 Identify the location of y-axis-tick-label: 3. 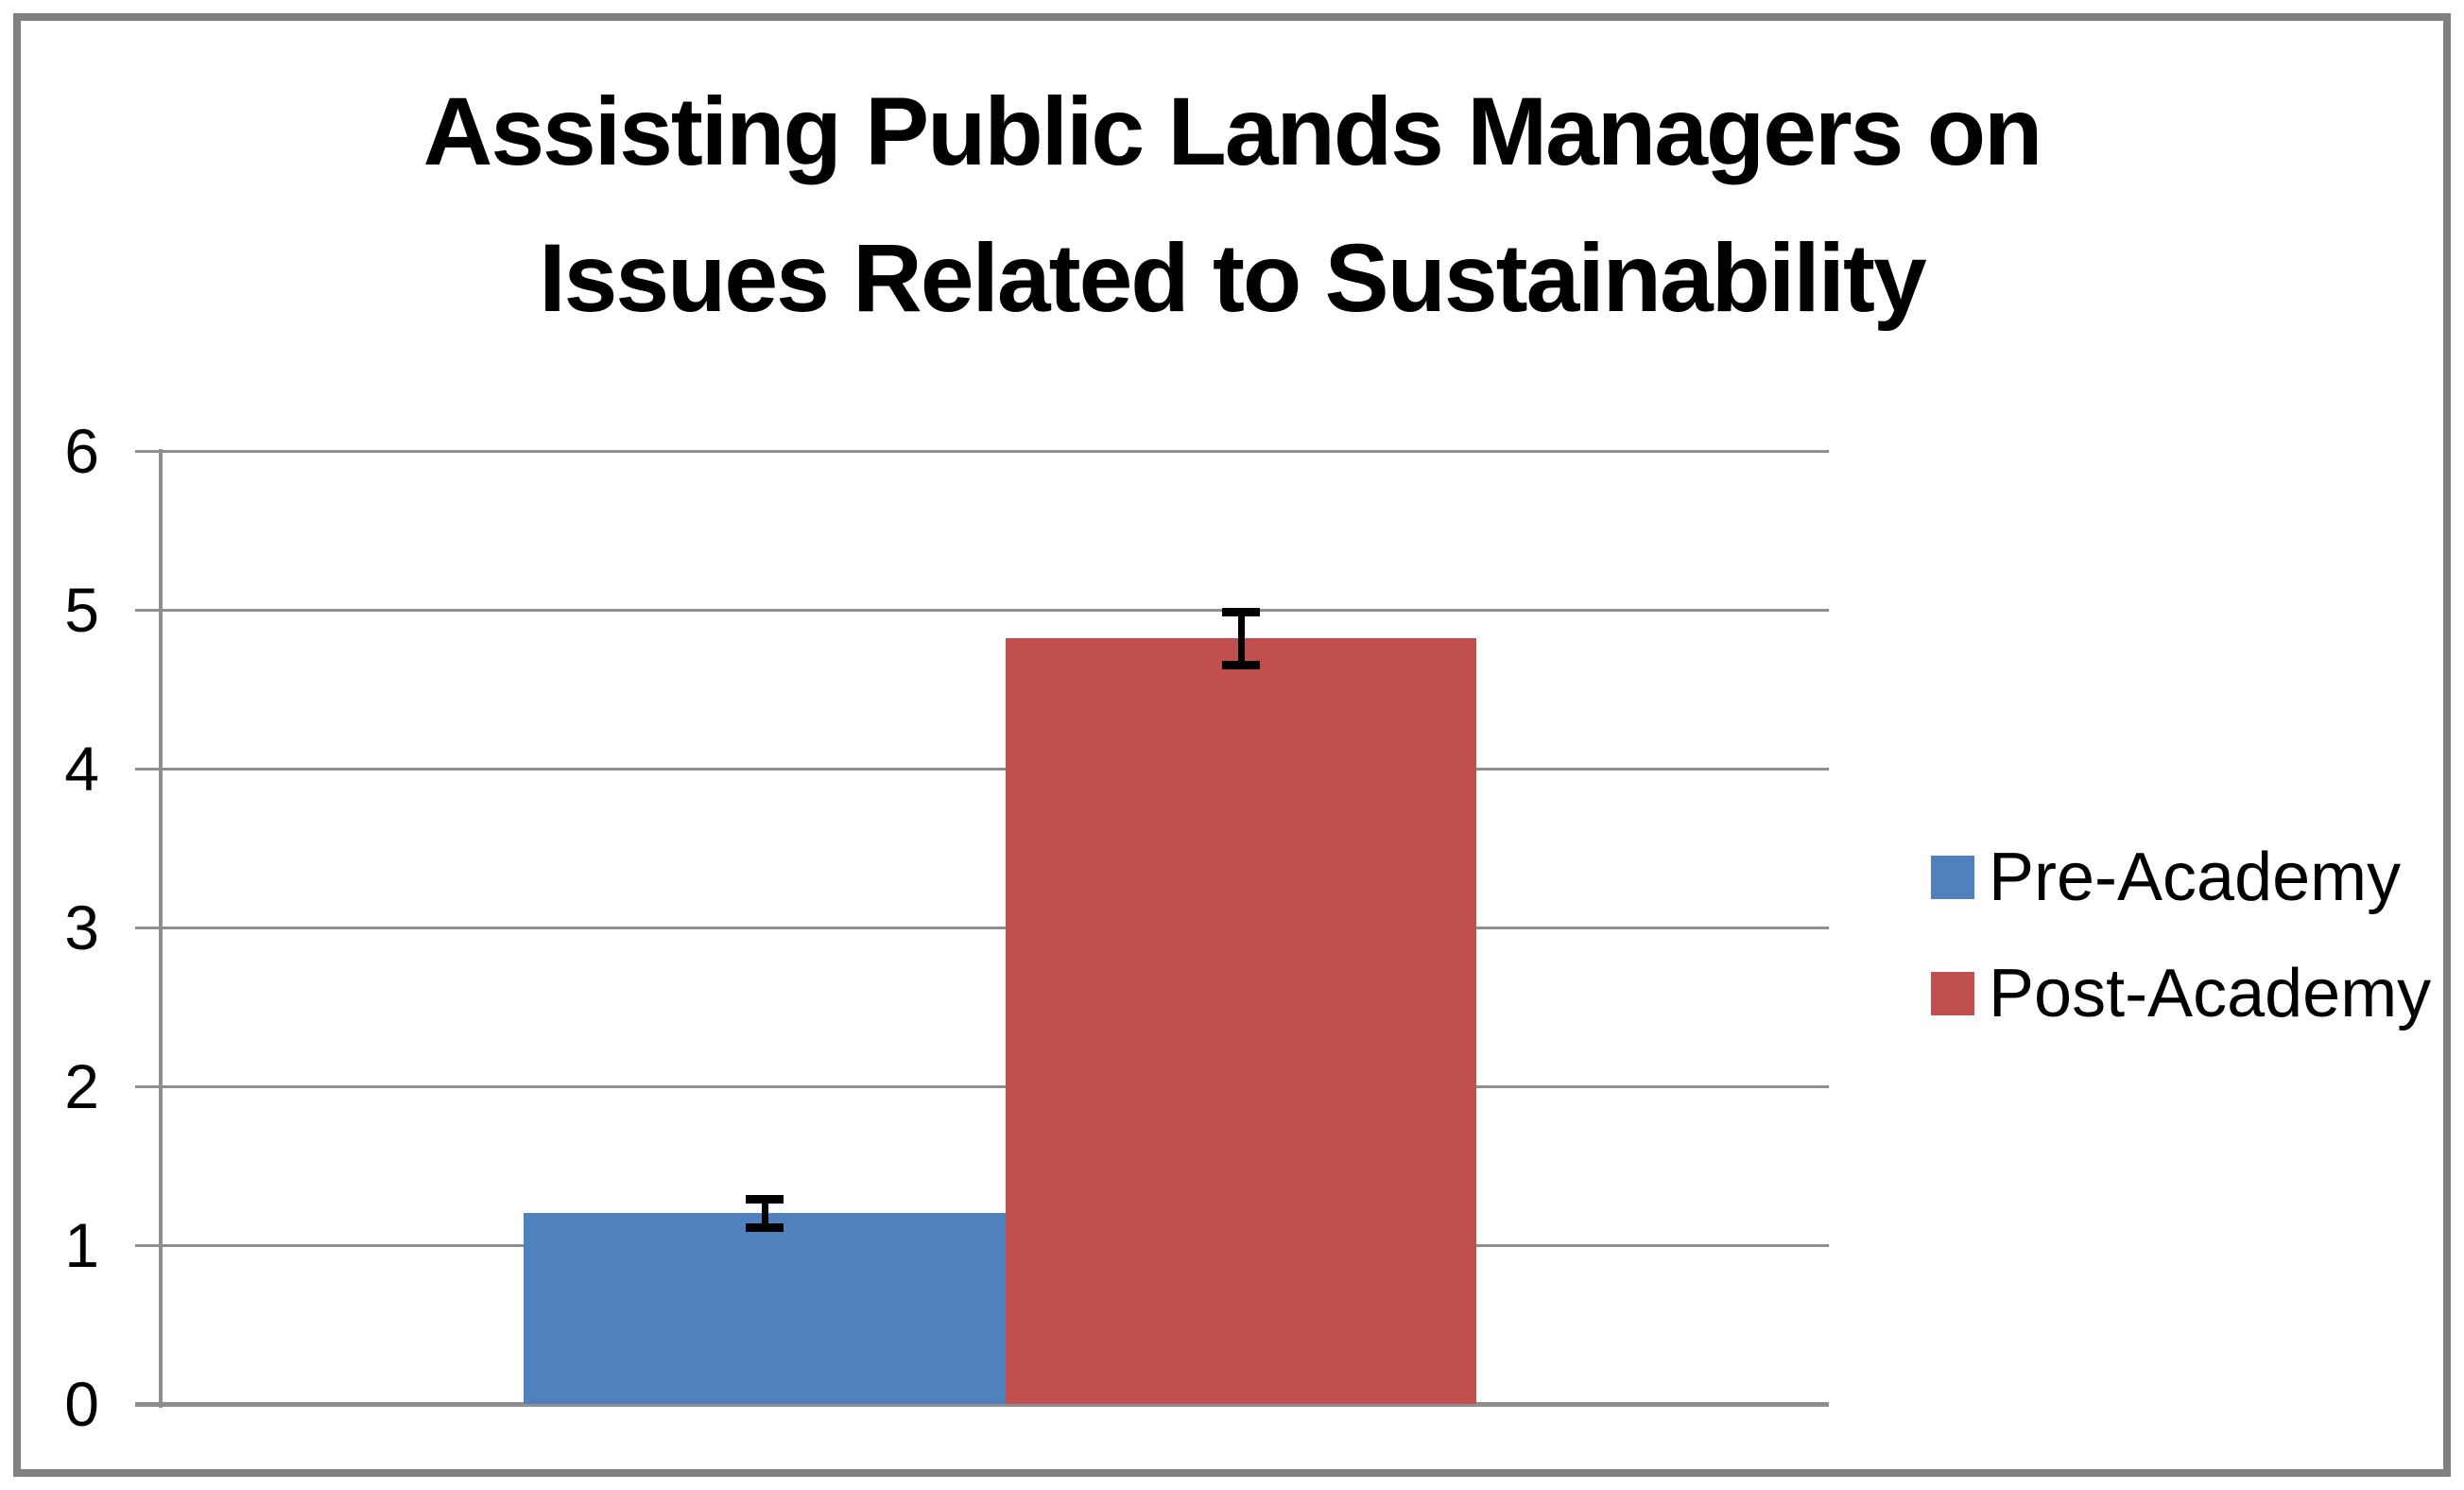
(81, 927).